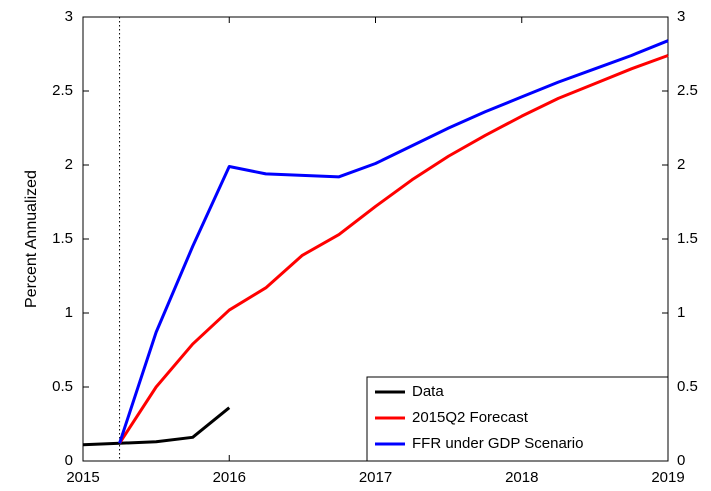 This screenshot has width=711, height=491. What do you see at coordinates (470, 417) in the screenshot?
I see `legend-label: 2015Q2 Forecast` at bounding box center [470, 417].